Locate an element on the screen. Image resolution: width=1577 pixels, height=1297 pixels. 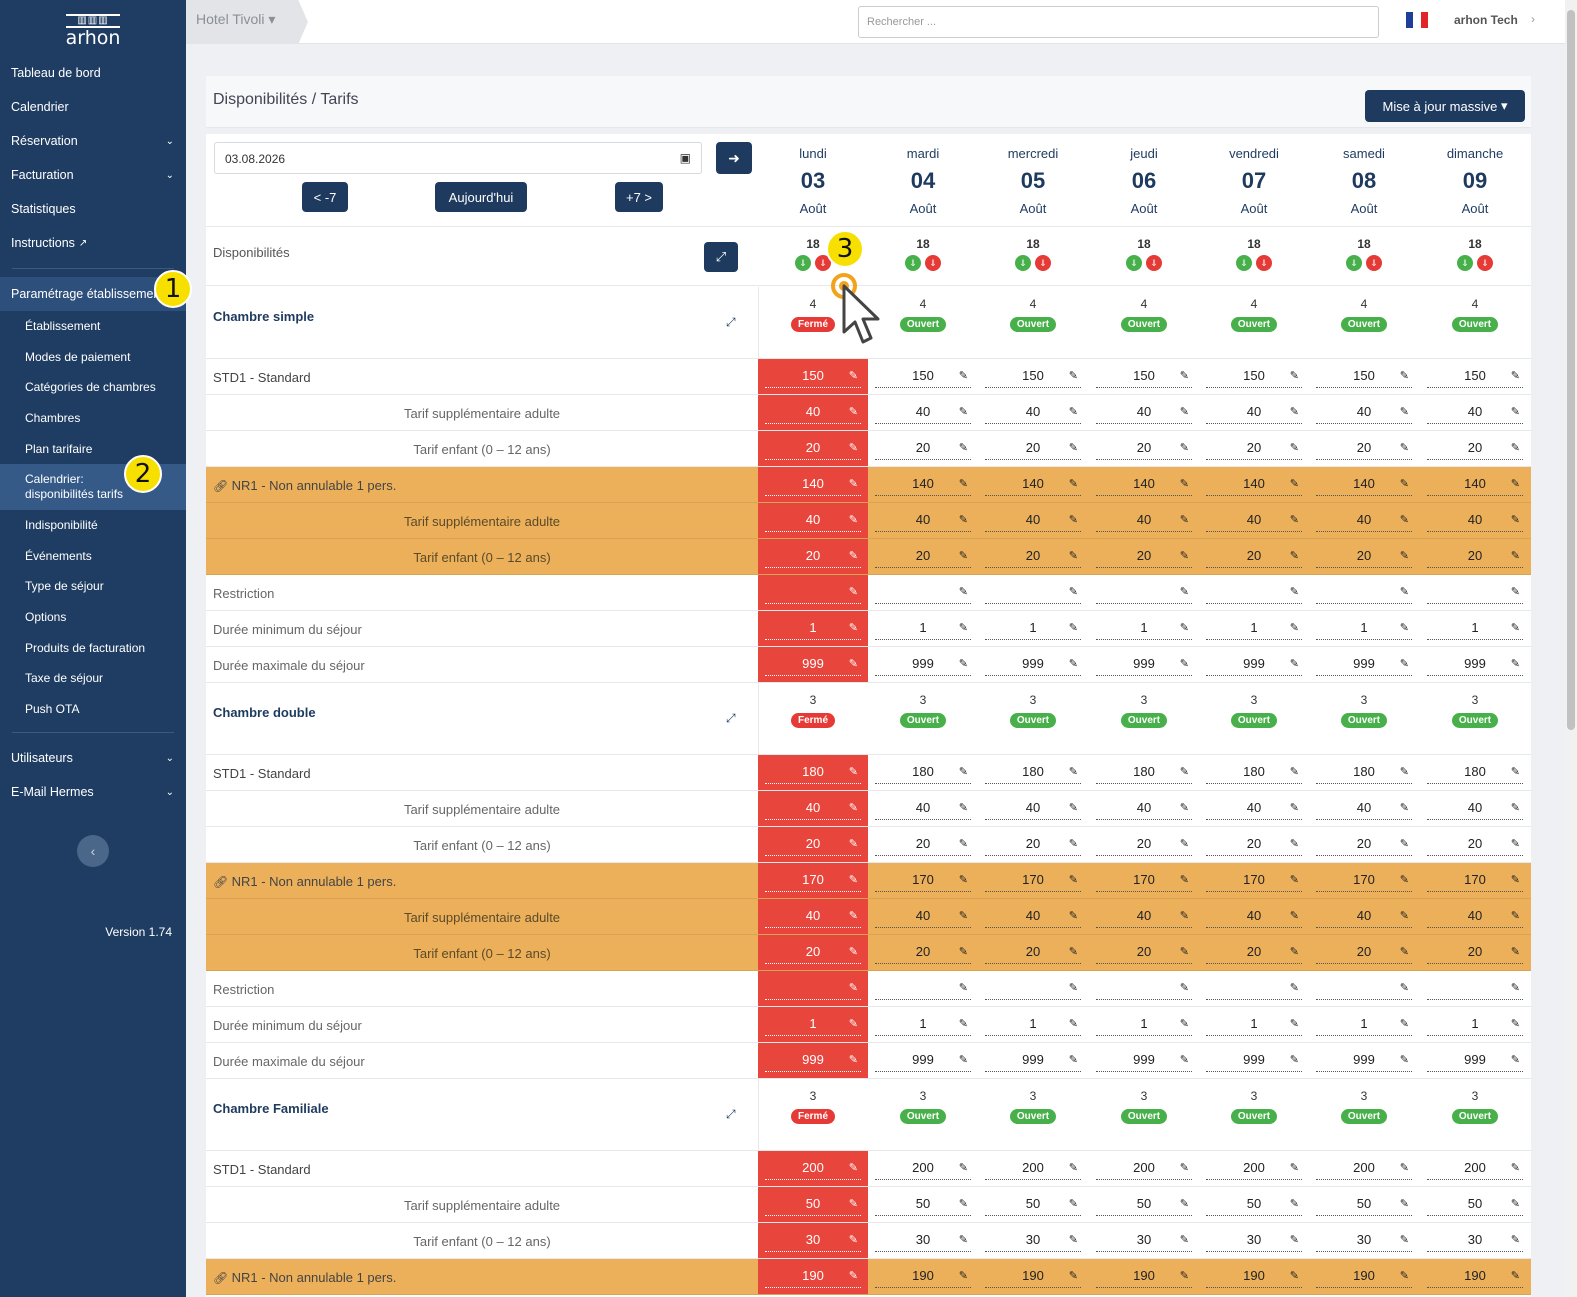
rate-value: 1 is located at coordinates (1254, 628).